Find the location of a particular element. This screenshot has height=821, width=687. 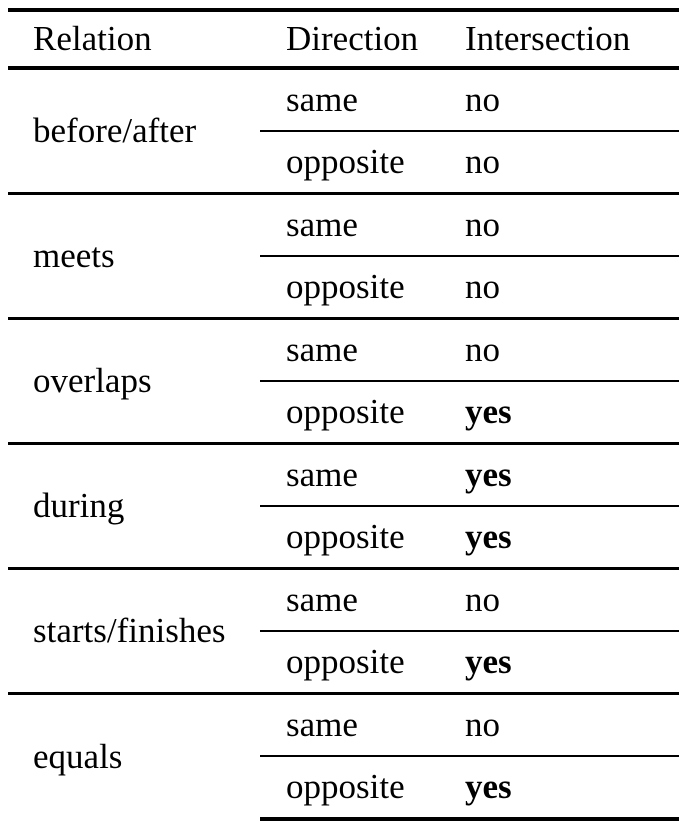

relation-cell: starts/finishes is located at coordinates (134, 630).